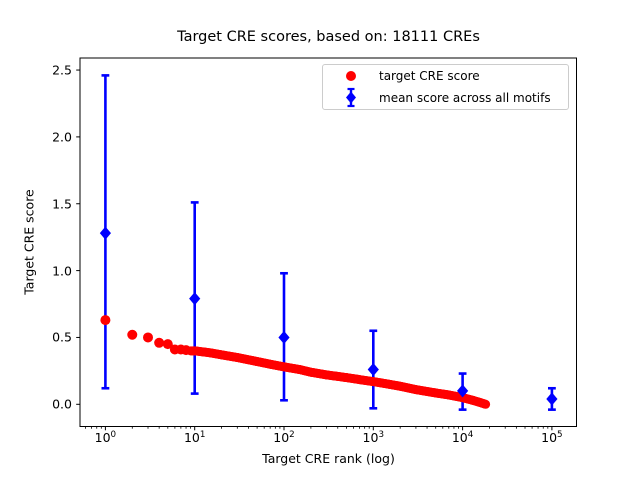 The width and height of the screenshot is (640, 480). Describe the element at coordinates (62, 404) in the screenshot. I see `y-tick-label: 0.0` at that location.